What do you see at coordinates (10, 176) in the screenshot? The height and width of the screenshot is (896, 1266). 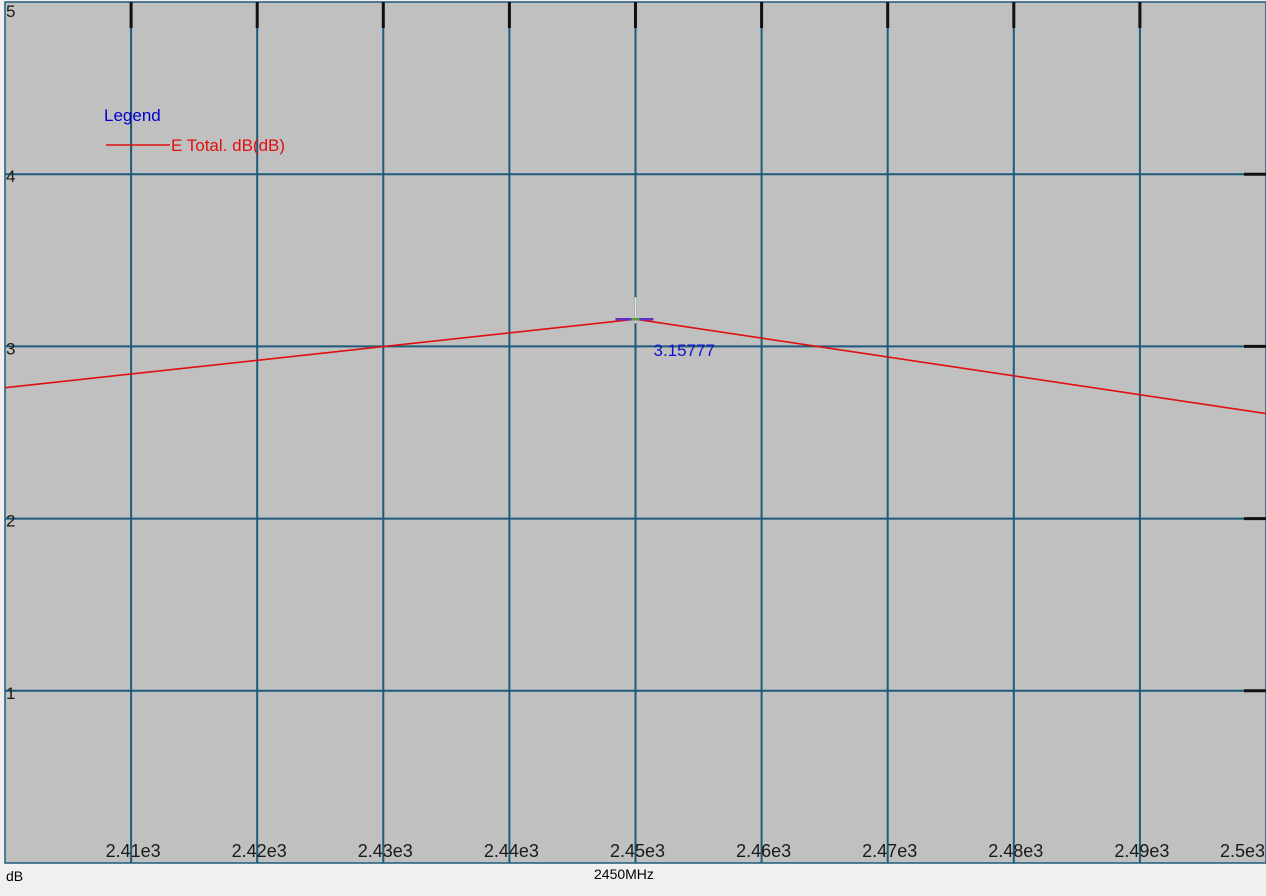 I see `y-tick-label: 4` at bounding box center [10, 176].